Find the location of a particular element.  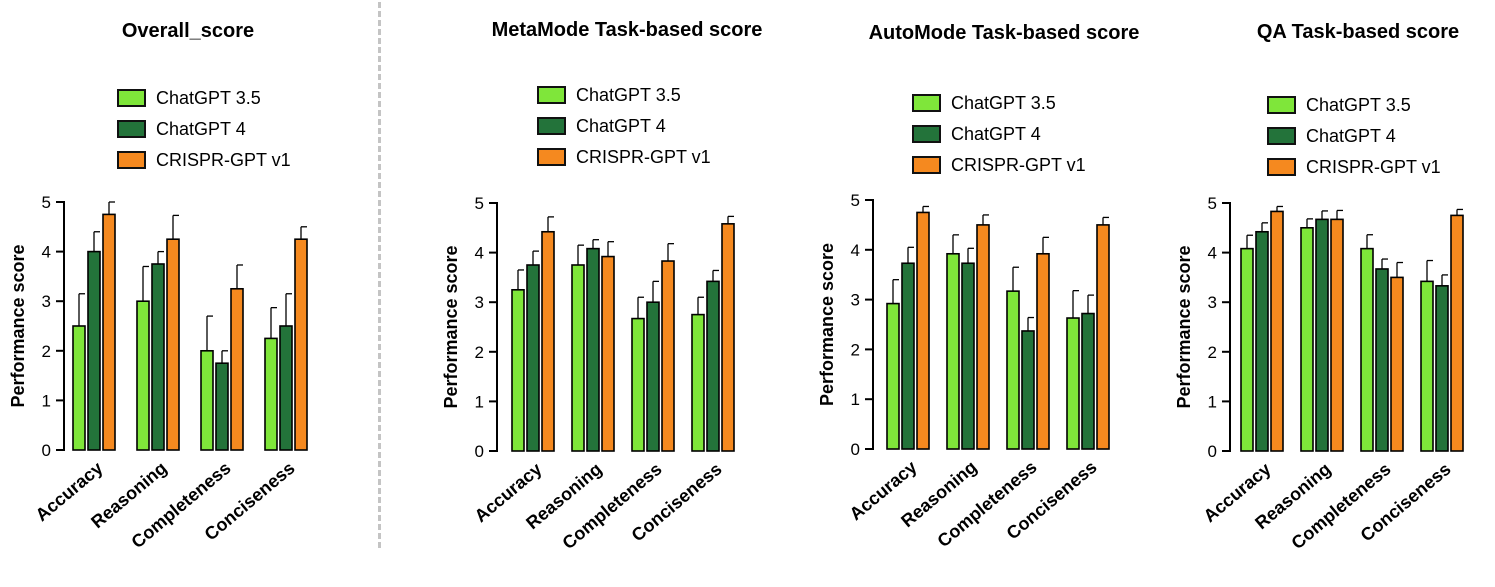

chart-title: Overall_score is located at coordinates (188, 31).